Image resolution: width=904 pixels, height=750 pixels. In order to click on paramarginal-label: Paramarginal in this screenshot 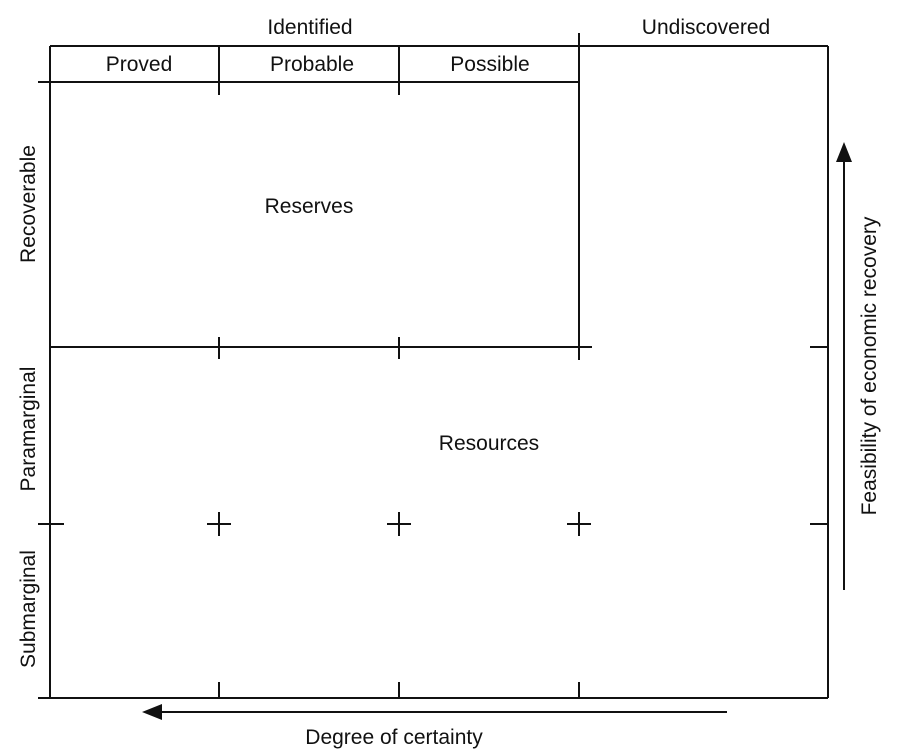, I will do `click(28, 429)`.